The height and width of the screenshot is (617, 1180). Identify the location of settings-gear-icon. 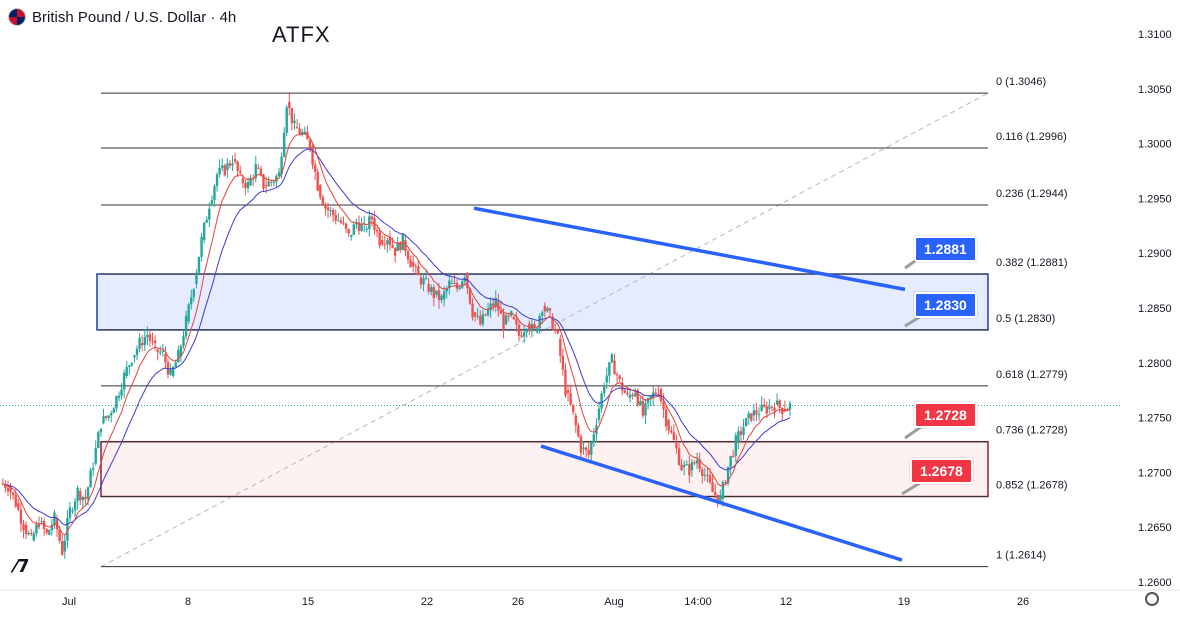
(1152, 599).